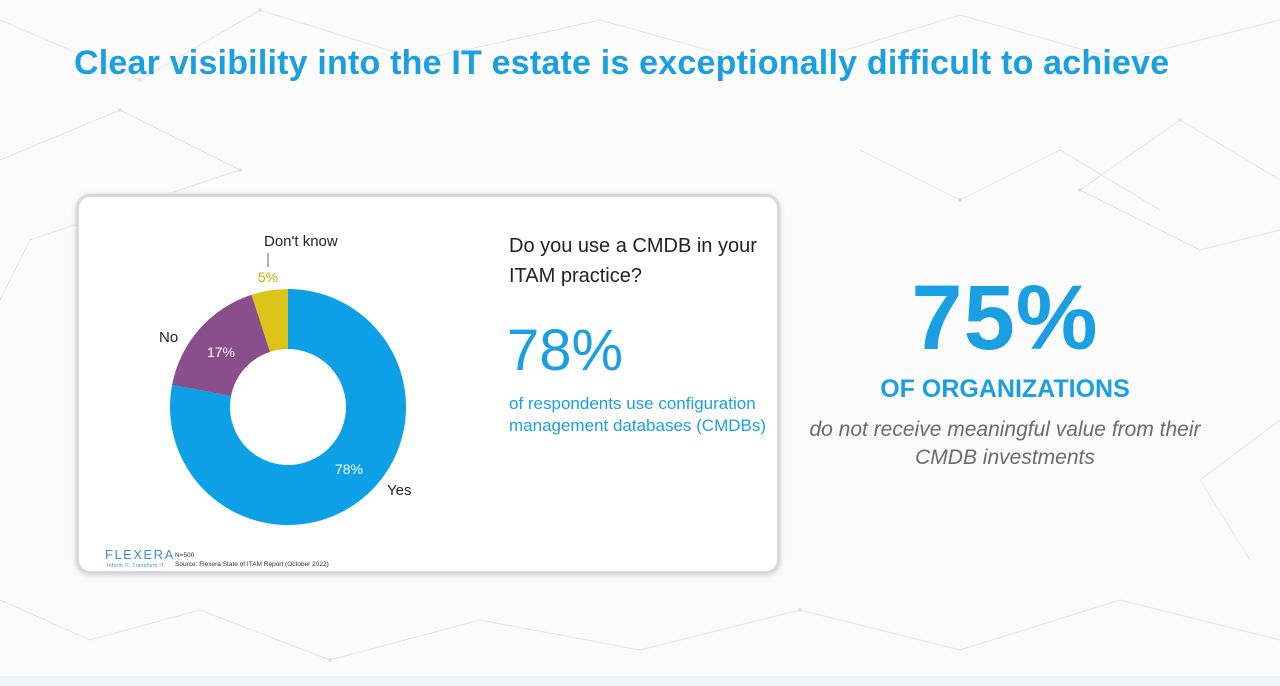 Image resolution: width=1280 pixels, height=686 pixels. Describe the element at coordinates (268, 277) in the screenshot. I see `data-label-dont-know: 5%` at that location.